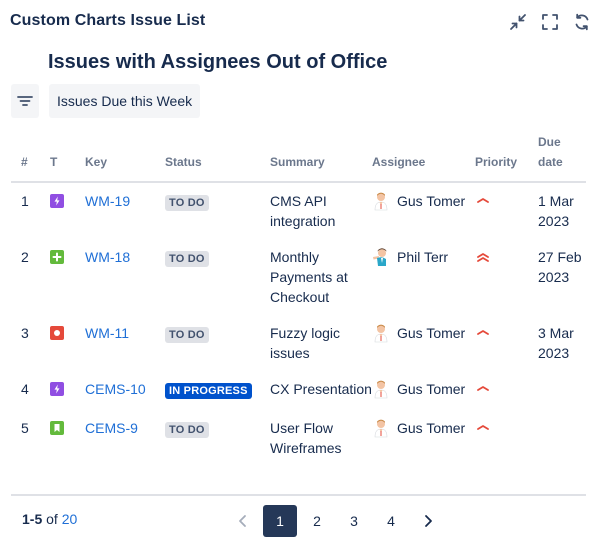 The height and width of the screenshot is (554, 603). I want to click on previous-page-button, so click(243, 521).